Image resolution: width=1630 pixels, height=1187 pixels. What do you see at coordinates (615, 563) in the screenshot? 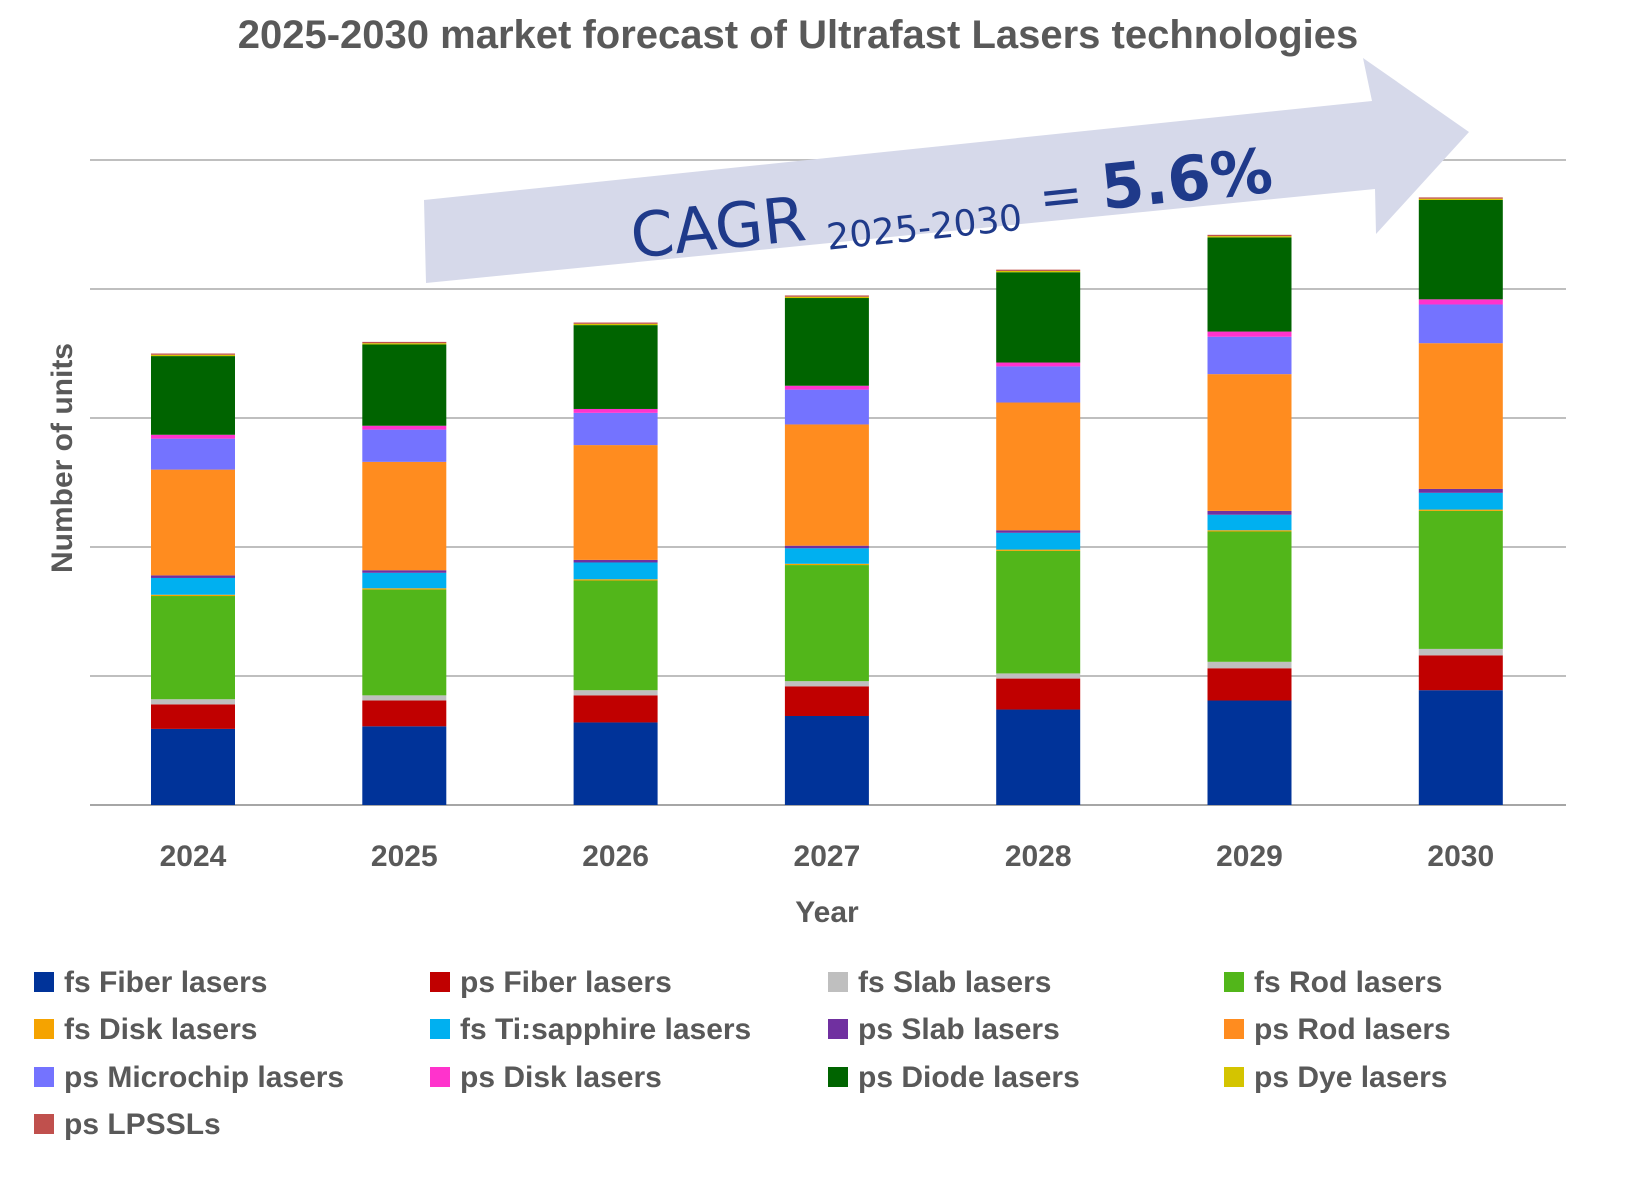
I see `bar-stack-2026` at bounding box center [615, 563].